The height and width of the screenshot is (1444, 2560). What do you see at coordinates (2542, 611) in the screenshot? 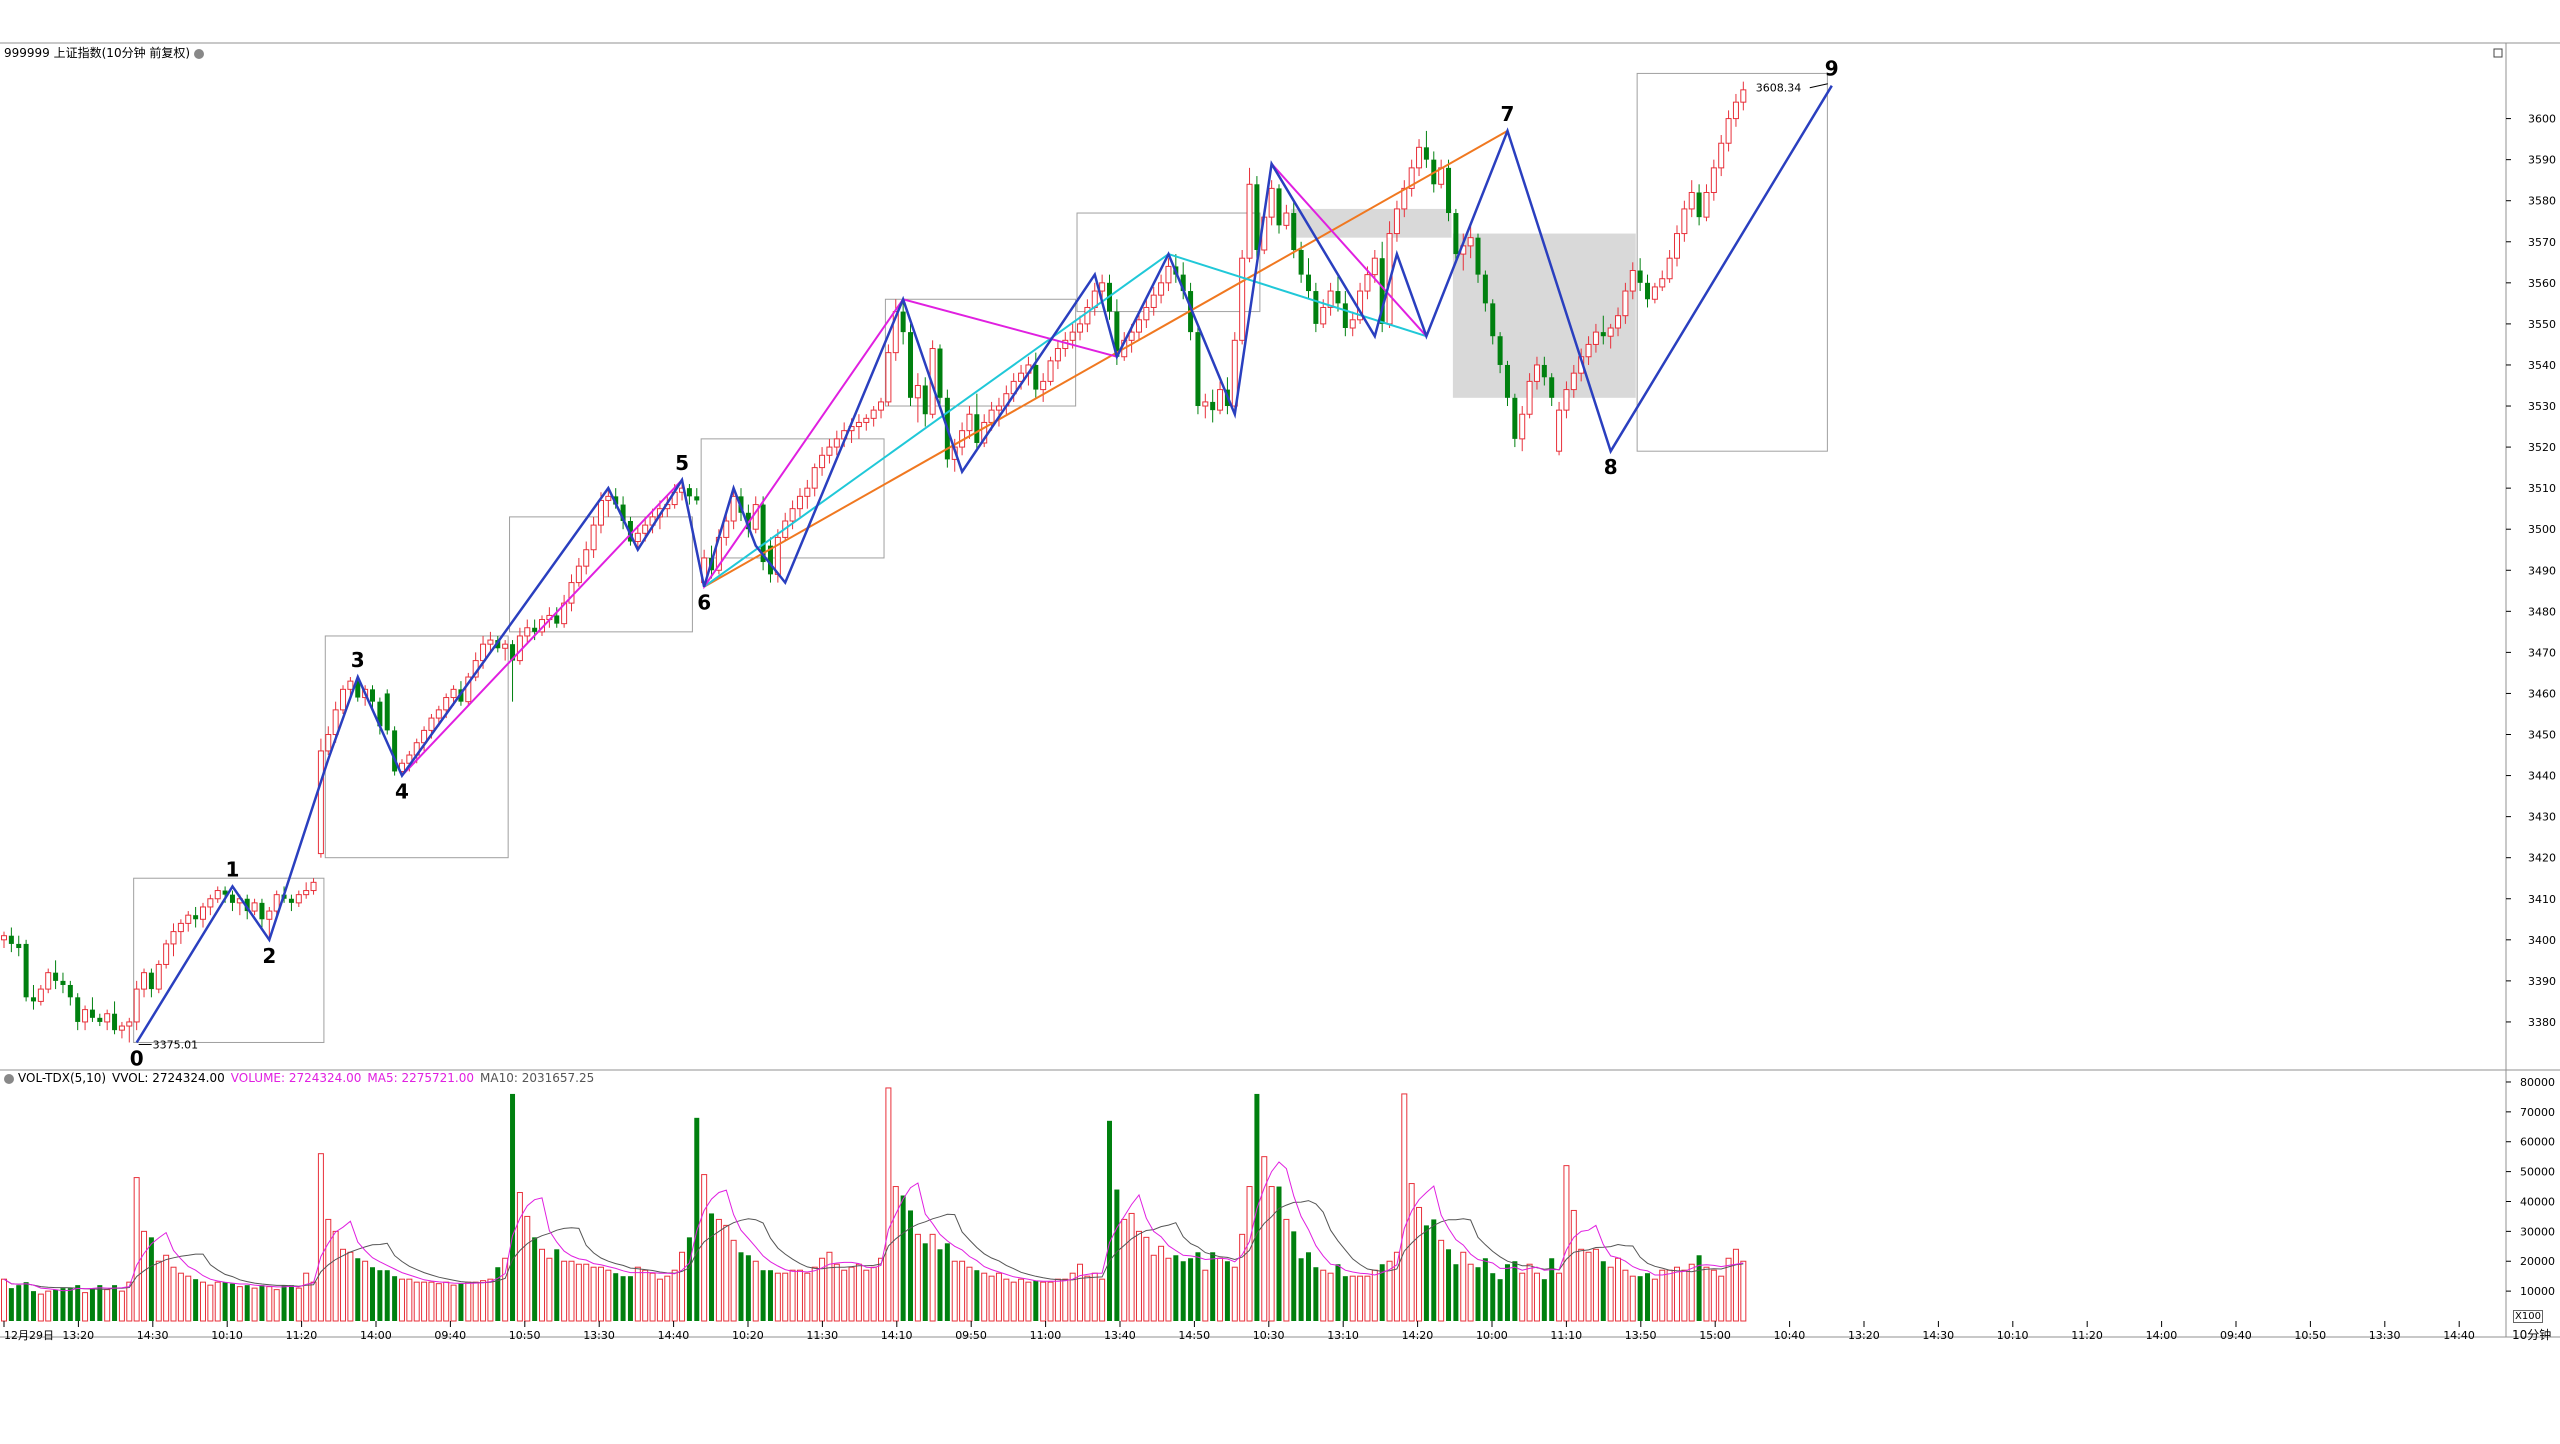
I see `price-tick-label: 3480` at bounding box center [2542, 611].